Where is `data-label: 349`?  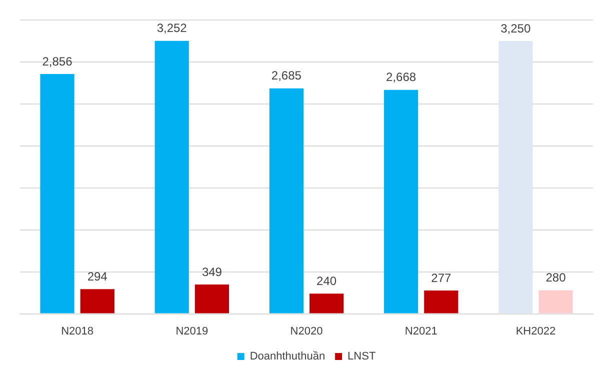 data-label: 349 is located at coordinates (212, 271).